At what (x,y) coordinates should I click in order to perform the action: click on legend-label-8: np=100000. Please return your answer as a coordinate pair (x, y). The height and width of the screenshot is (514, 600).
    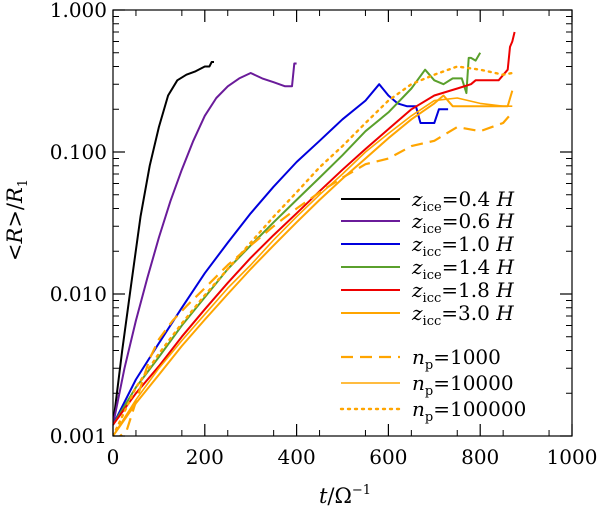
    Looking at the image, I should click on (469, 411).